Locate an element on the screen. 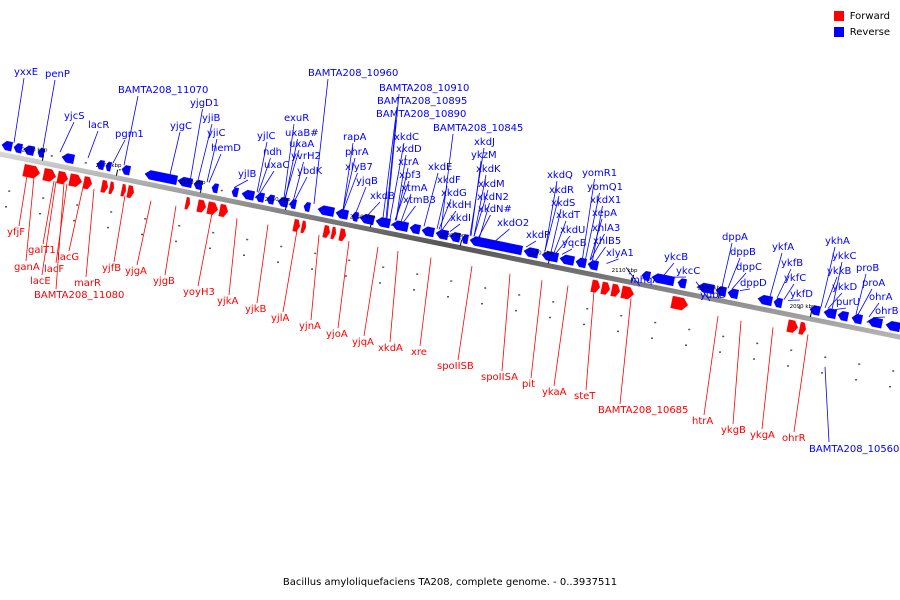  forward-gene-label: BAMTA208_10685 is located at coordinates (643, 410).